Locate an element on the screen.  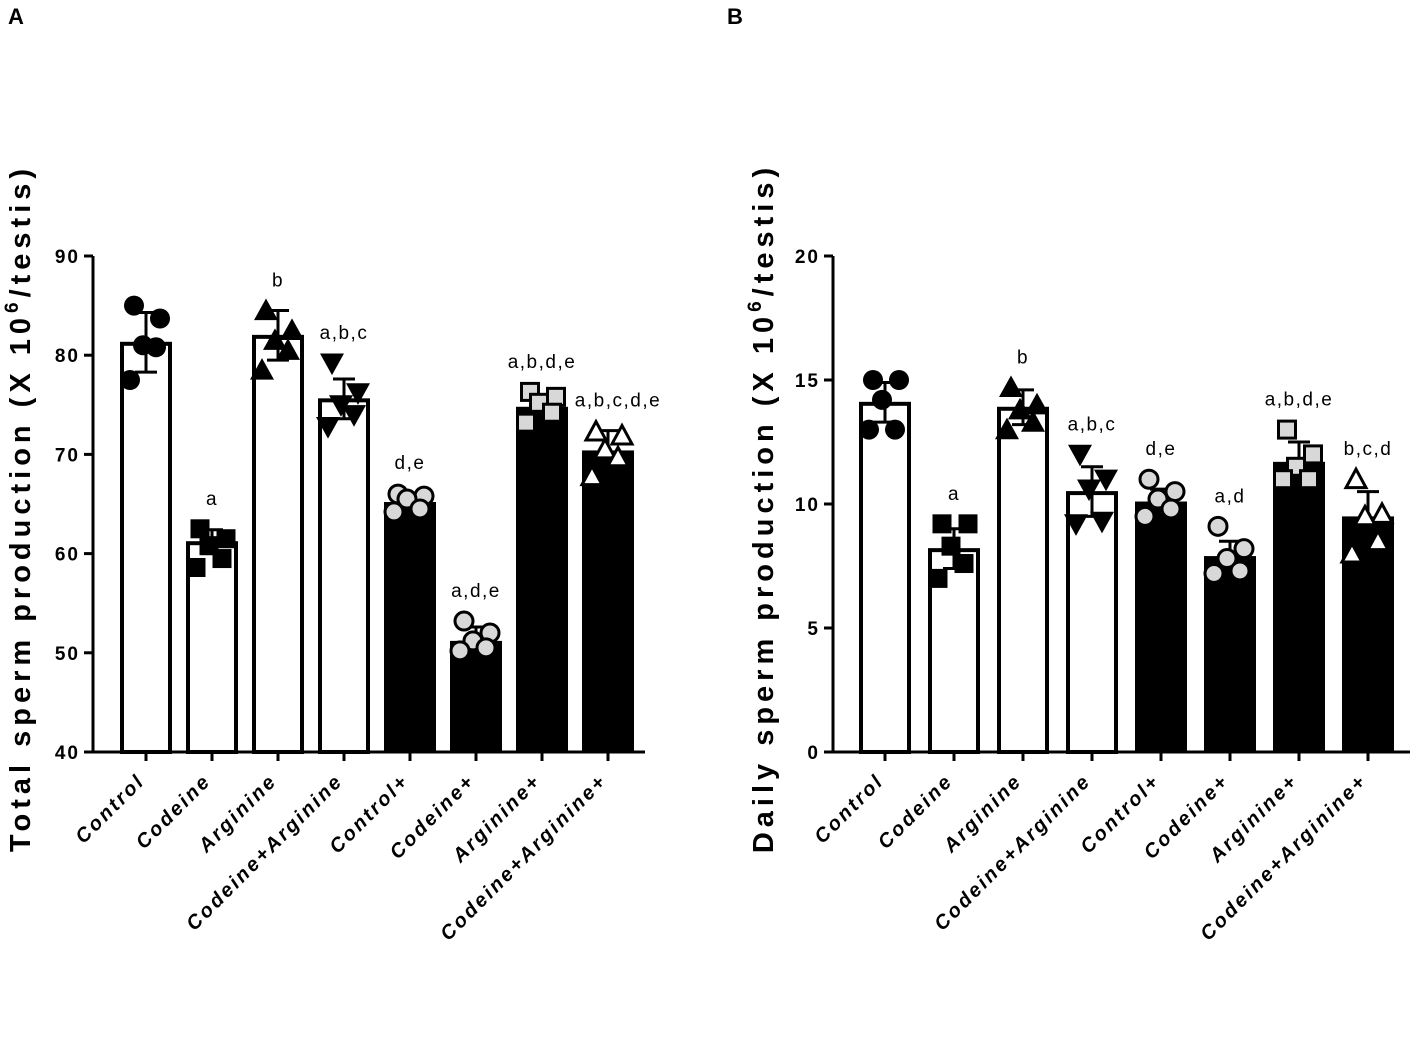
significance-label: d,e is located at coordinates (1161, 449).